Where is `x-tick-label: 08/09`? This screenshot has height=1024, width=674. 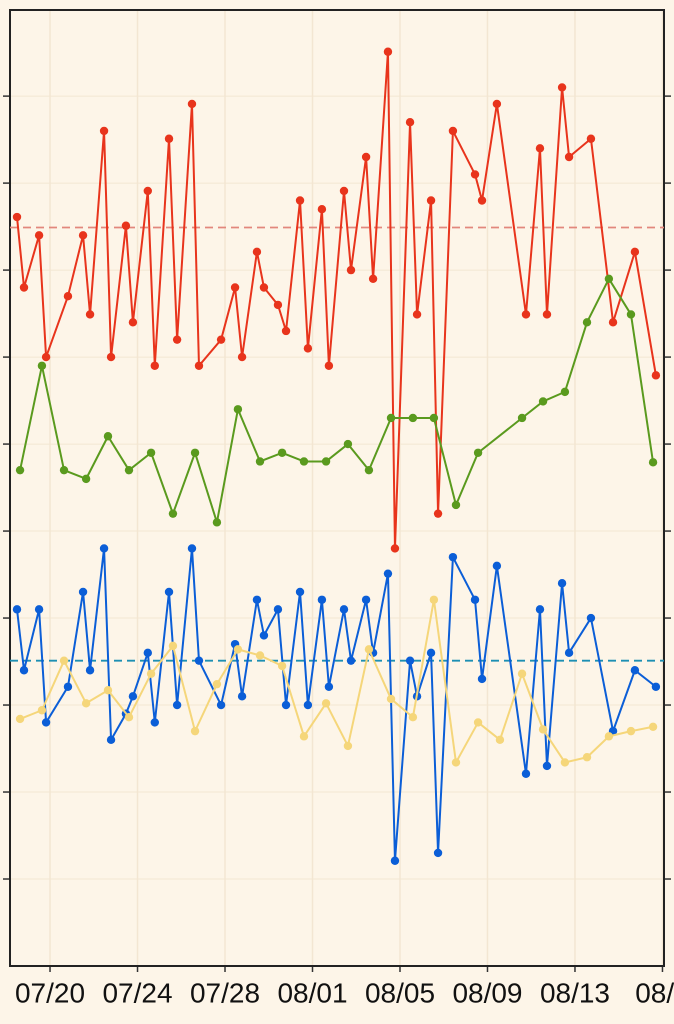
x-tick-label: 08/09 is located at coordinates (487, 992).